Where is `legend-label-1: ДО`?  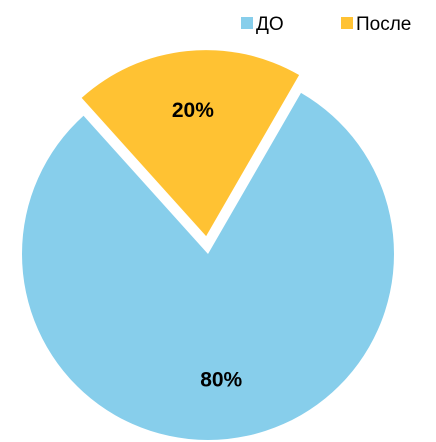
legend-label-1: ДО is located at coordinates (270, 24).